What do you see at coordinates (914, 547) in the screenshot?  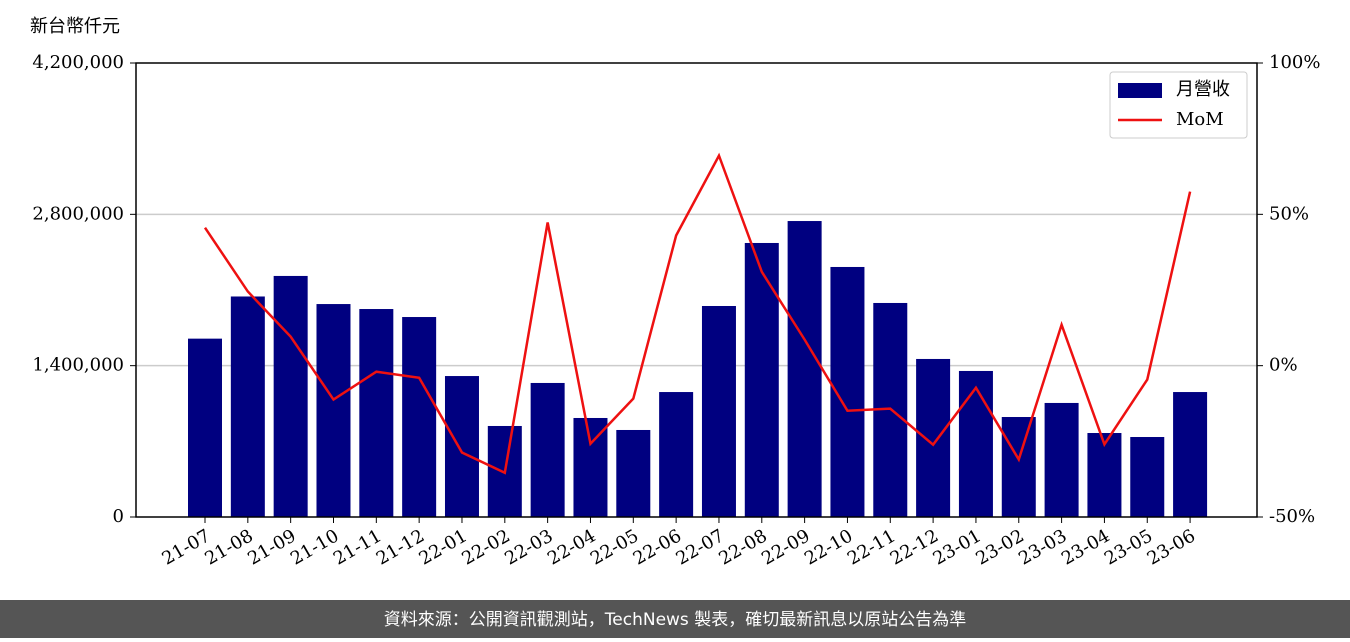 I see `x-tick-label: 22-12` at bounding box center [914, 547].